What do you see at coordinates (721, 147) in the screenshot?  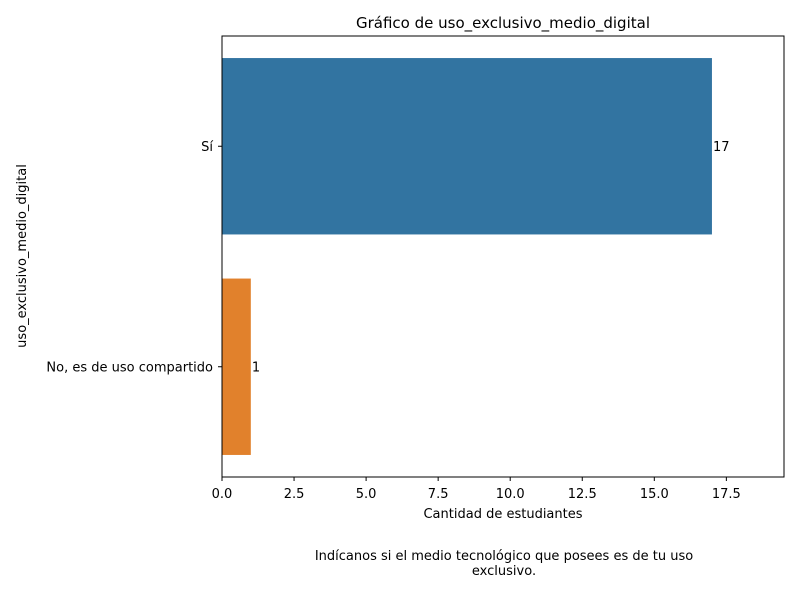 I see `data-label-0: 17` at bounding box center [721, 147].